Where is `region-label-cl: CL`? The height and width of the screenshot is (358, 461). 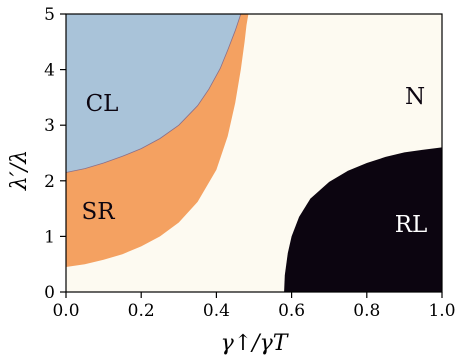 region-label-cl: CL is located at coordinates (102, 104).